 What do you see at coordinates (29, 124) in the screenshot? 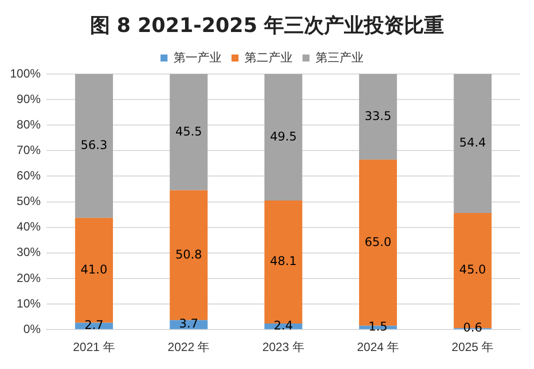
I see `y-tick-label: 80%` at bounding box center [29, 124].